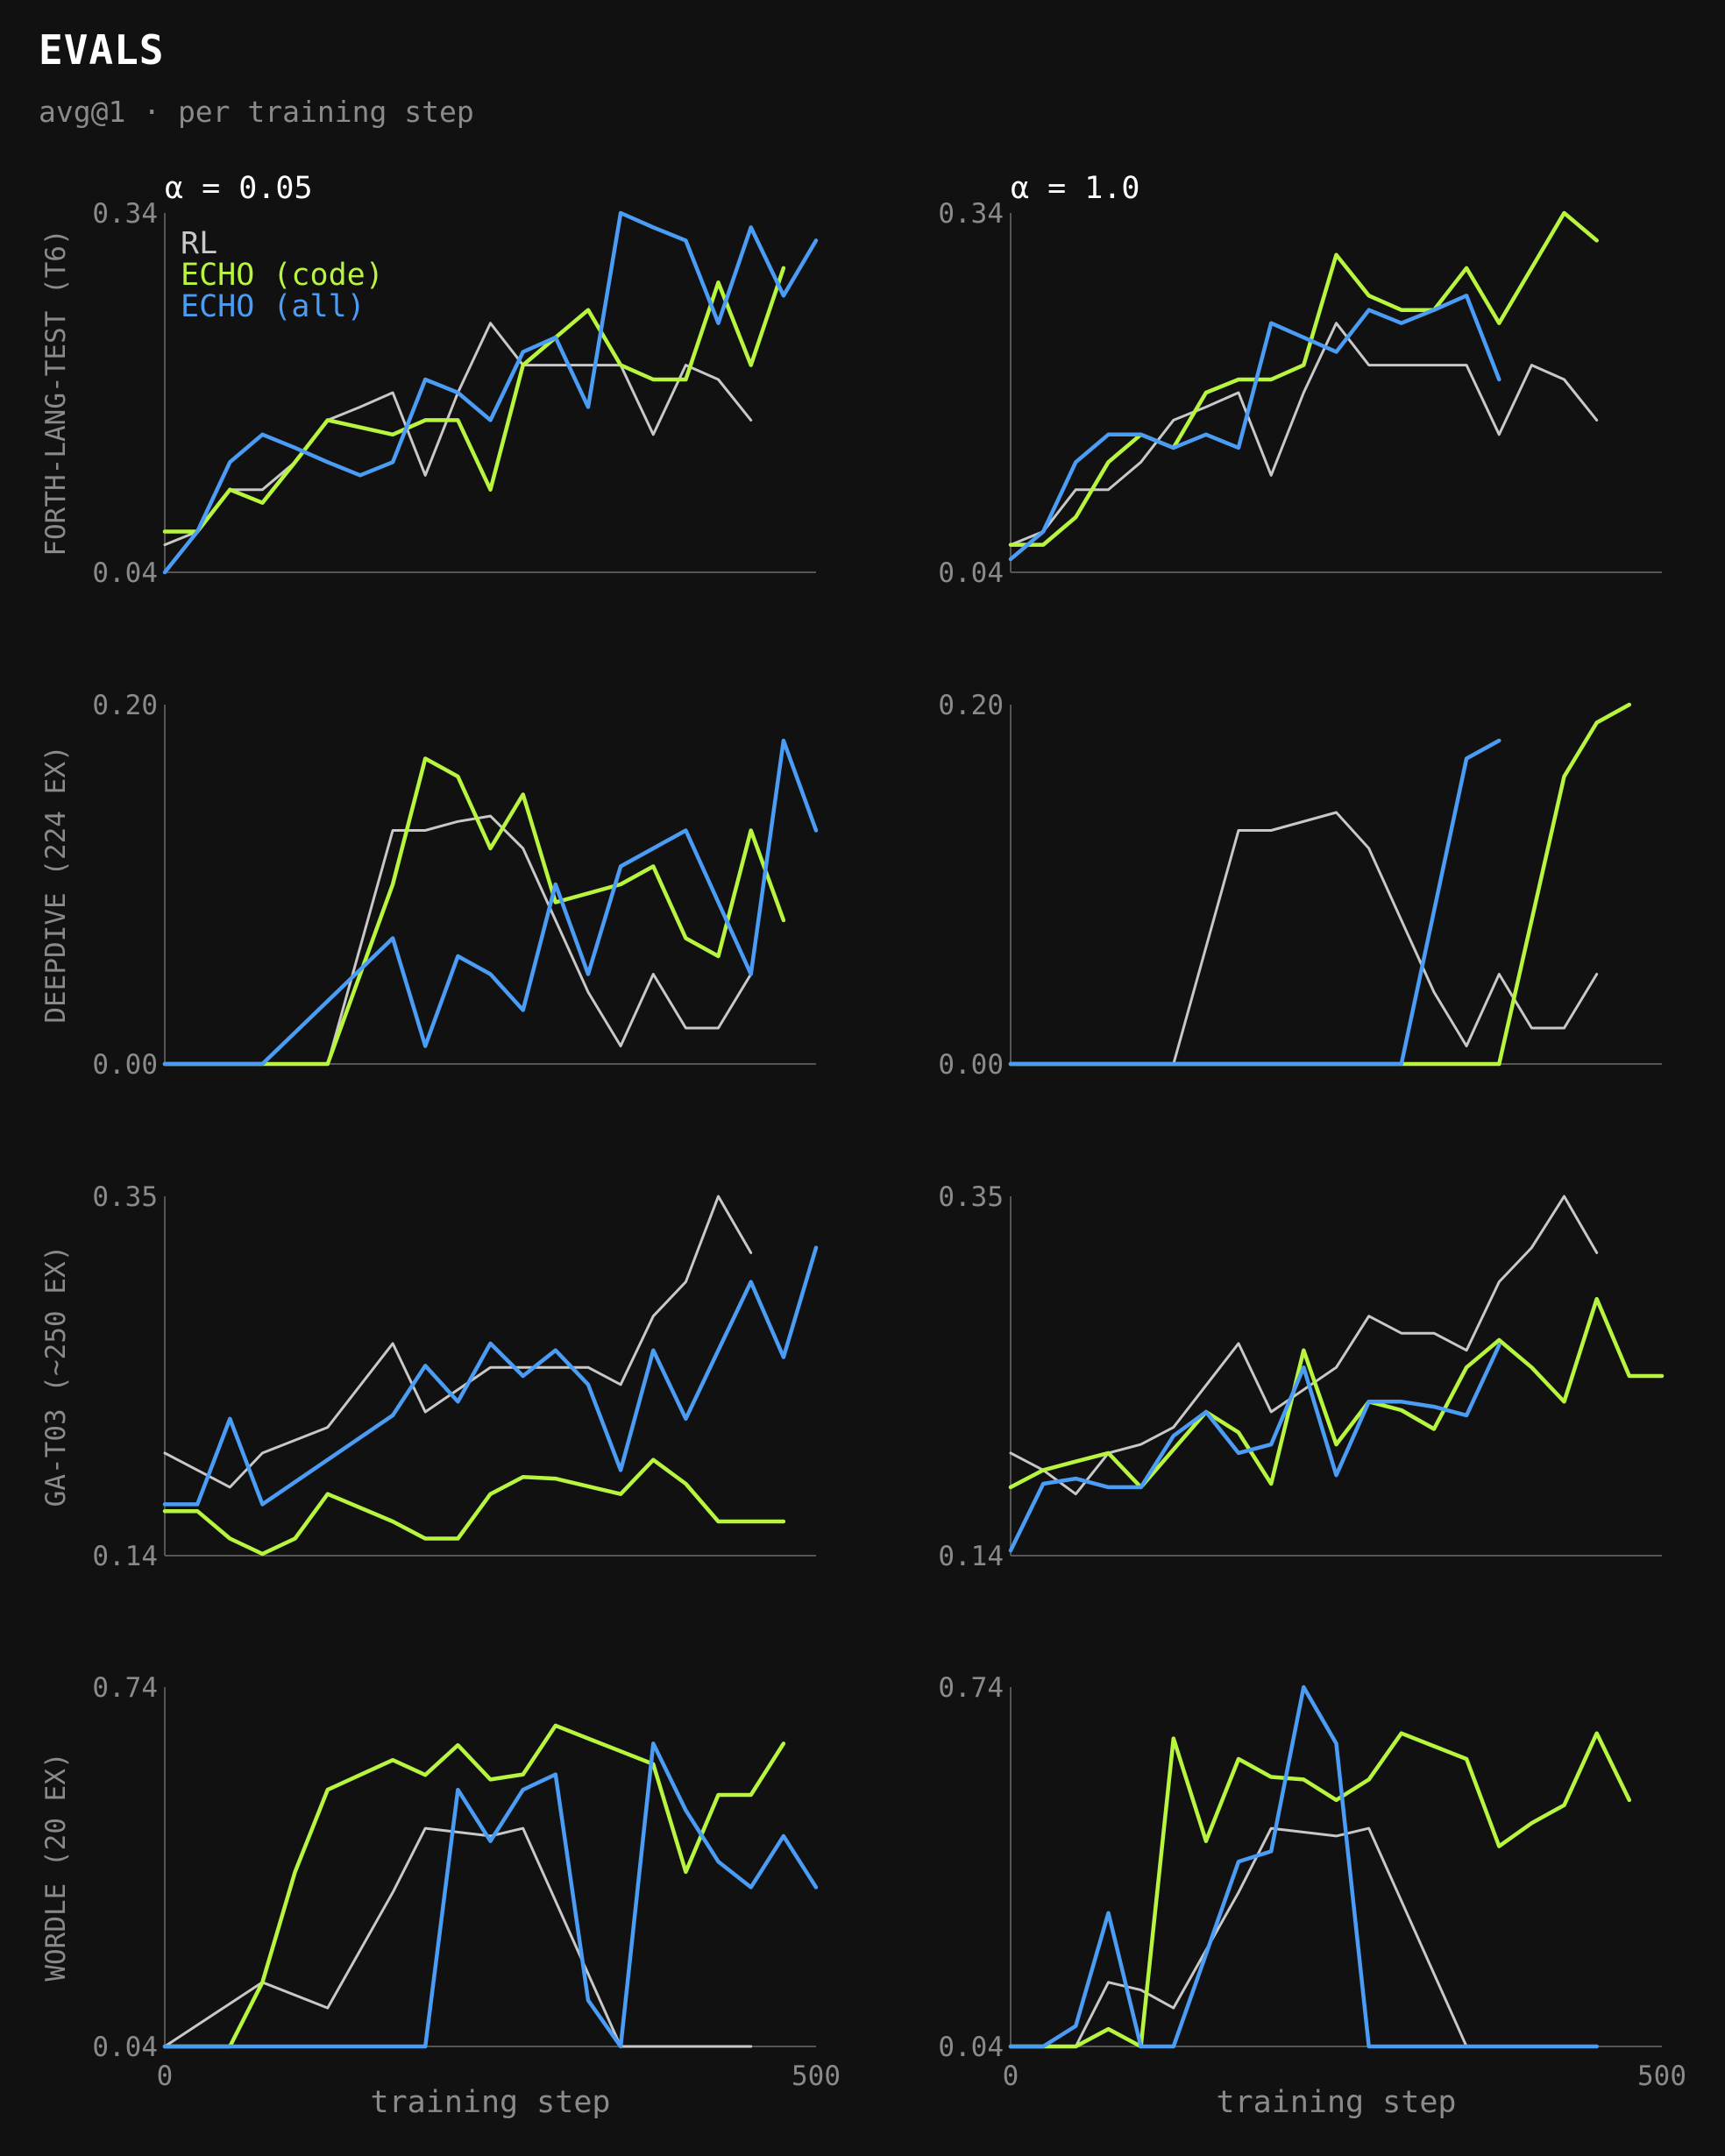  Describe the element at coordinates (282, 276) in the screenshot. I see `legend-entry-echo-code: ECHO (code)` at that location.